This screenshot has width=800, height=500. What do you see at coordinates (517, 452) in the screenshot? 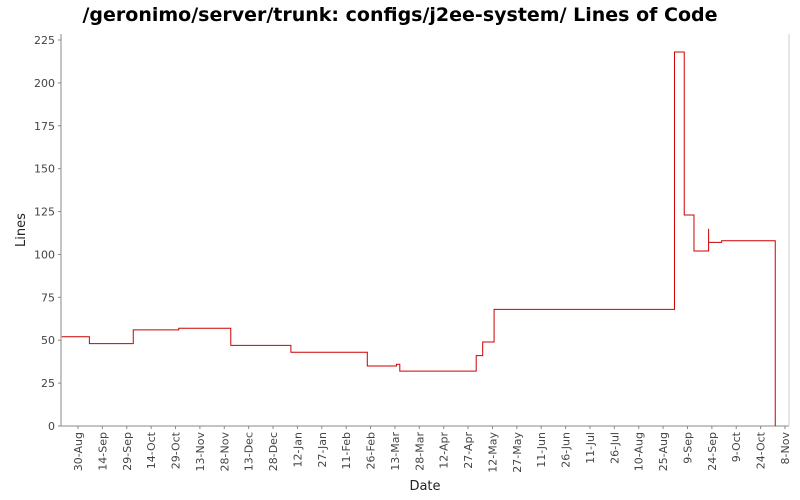
I see `x-tick-label: 27-May` at bounding box center [517, 452].